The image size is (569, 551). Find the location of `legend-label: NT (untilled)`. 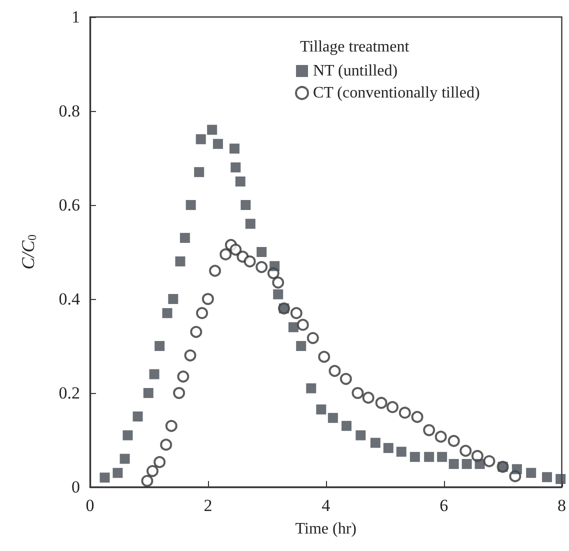

legend-label: NT (untilled) is located at coordinates (355, 71).